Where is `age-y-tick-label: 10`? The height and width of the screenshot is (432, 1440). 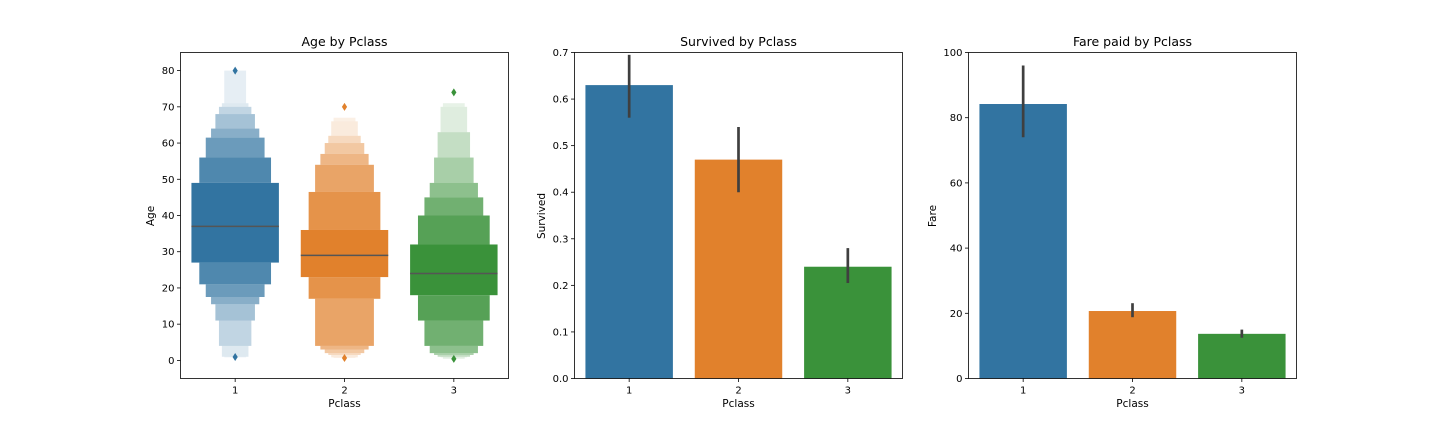 age-y-tick-label: 10 is located at coordinates (168, 325).